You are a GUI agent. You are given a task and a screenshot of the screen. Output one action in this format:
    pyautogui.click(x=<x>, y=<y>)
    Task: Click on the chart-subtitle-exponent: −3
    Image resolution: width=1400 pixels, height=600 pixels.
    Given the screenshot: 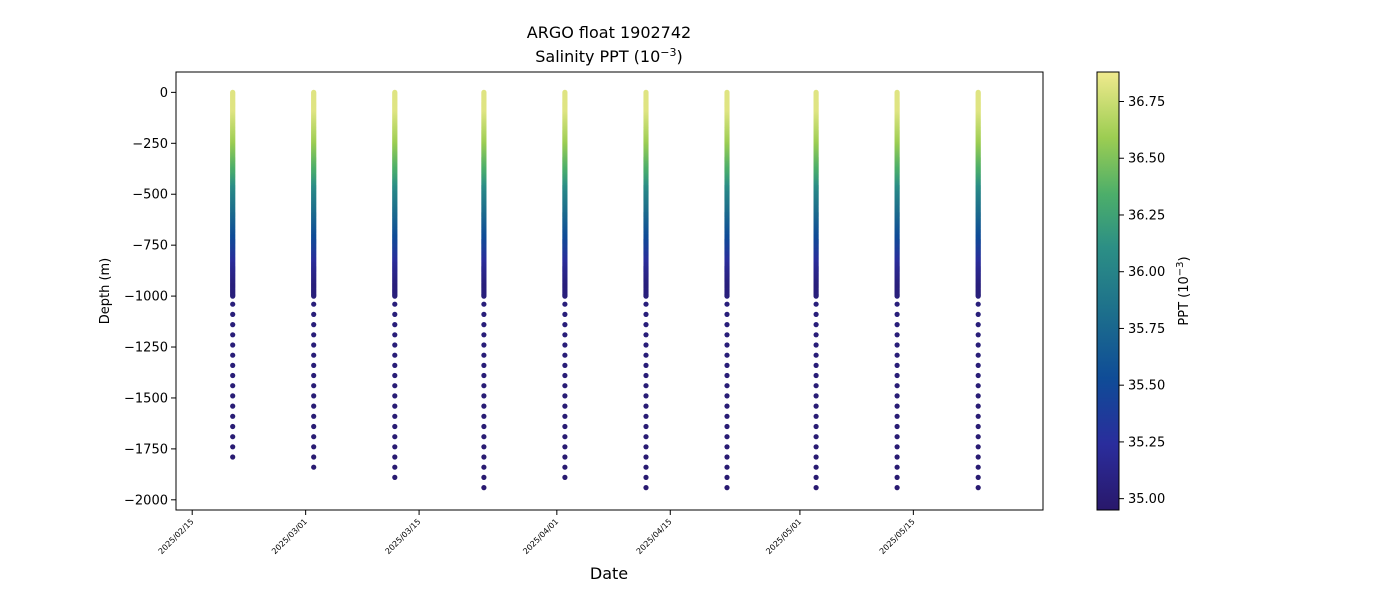 What is the action you would take?
    pyautogui.click(x=668, y=52)
    